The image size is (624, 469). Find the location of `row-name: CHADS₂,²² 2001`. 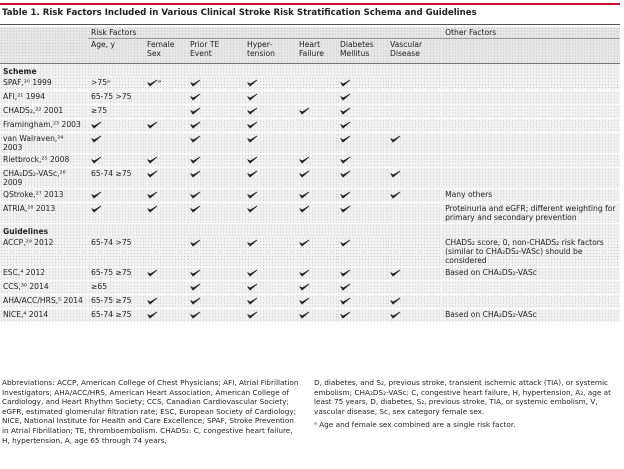

row-name: CHADS₂,²² 2001 is located at coordinates (44, 111).